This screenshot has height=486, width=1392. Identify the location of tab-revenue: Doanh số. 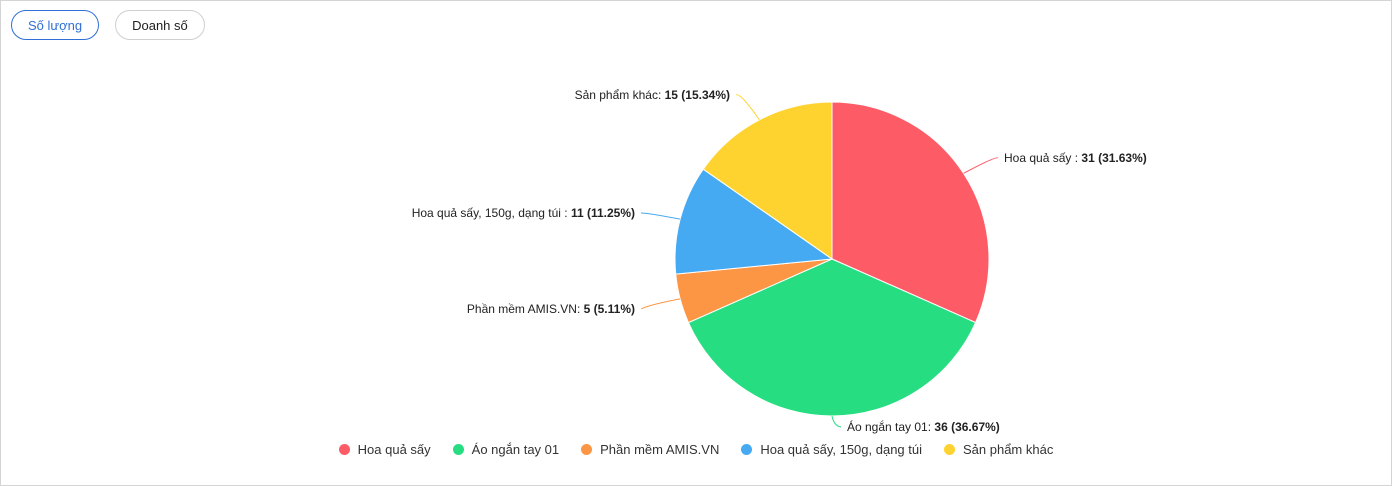
(160, 25).